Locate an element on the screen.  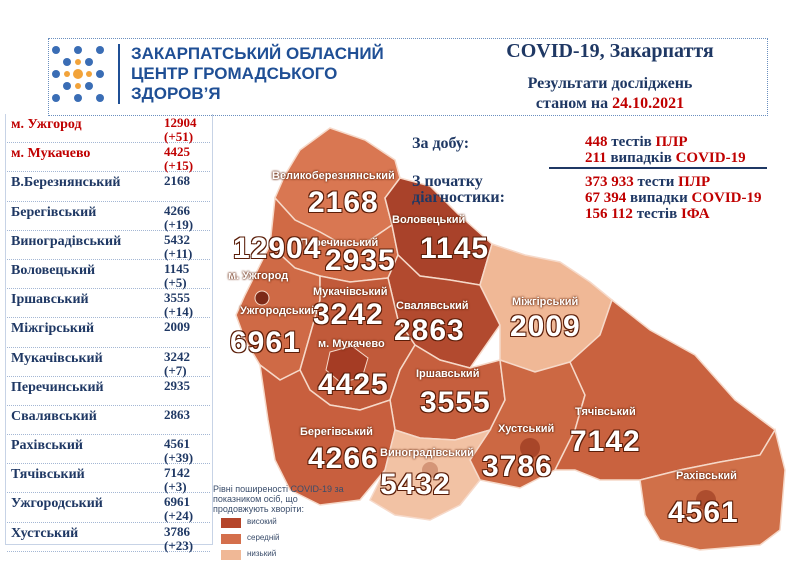
district-name: Берегівський is located at coordinates (54, 212).